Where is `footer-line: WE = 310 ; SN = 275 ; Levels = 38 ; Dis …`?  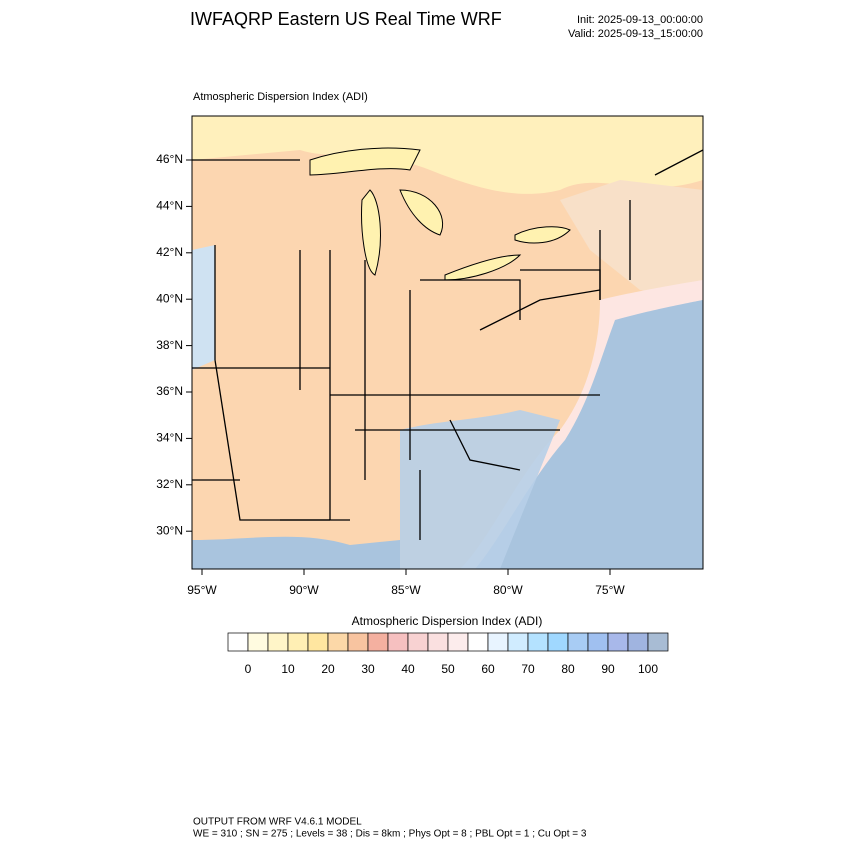 footer-line: WE = 310 ; SN = 275 ; Levels = 38 ; Dis … is located at coordinates (390, 834).